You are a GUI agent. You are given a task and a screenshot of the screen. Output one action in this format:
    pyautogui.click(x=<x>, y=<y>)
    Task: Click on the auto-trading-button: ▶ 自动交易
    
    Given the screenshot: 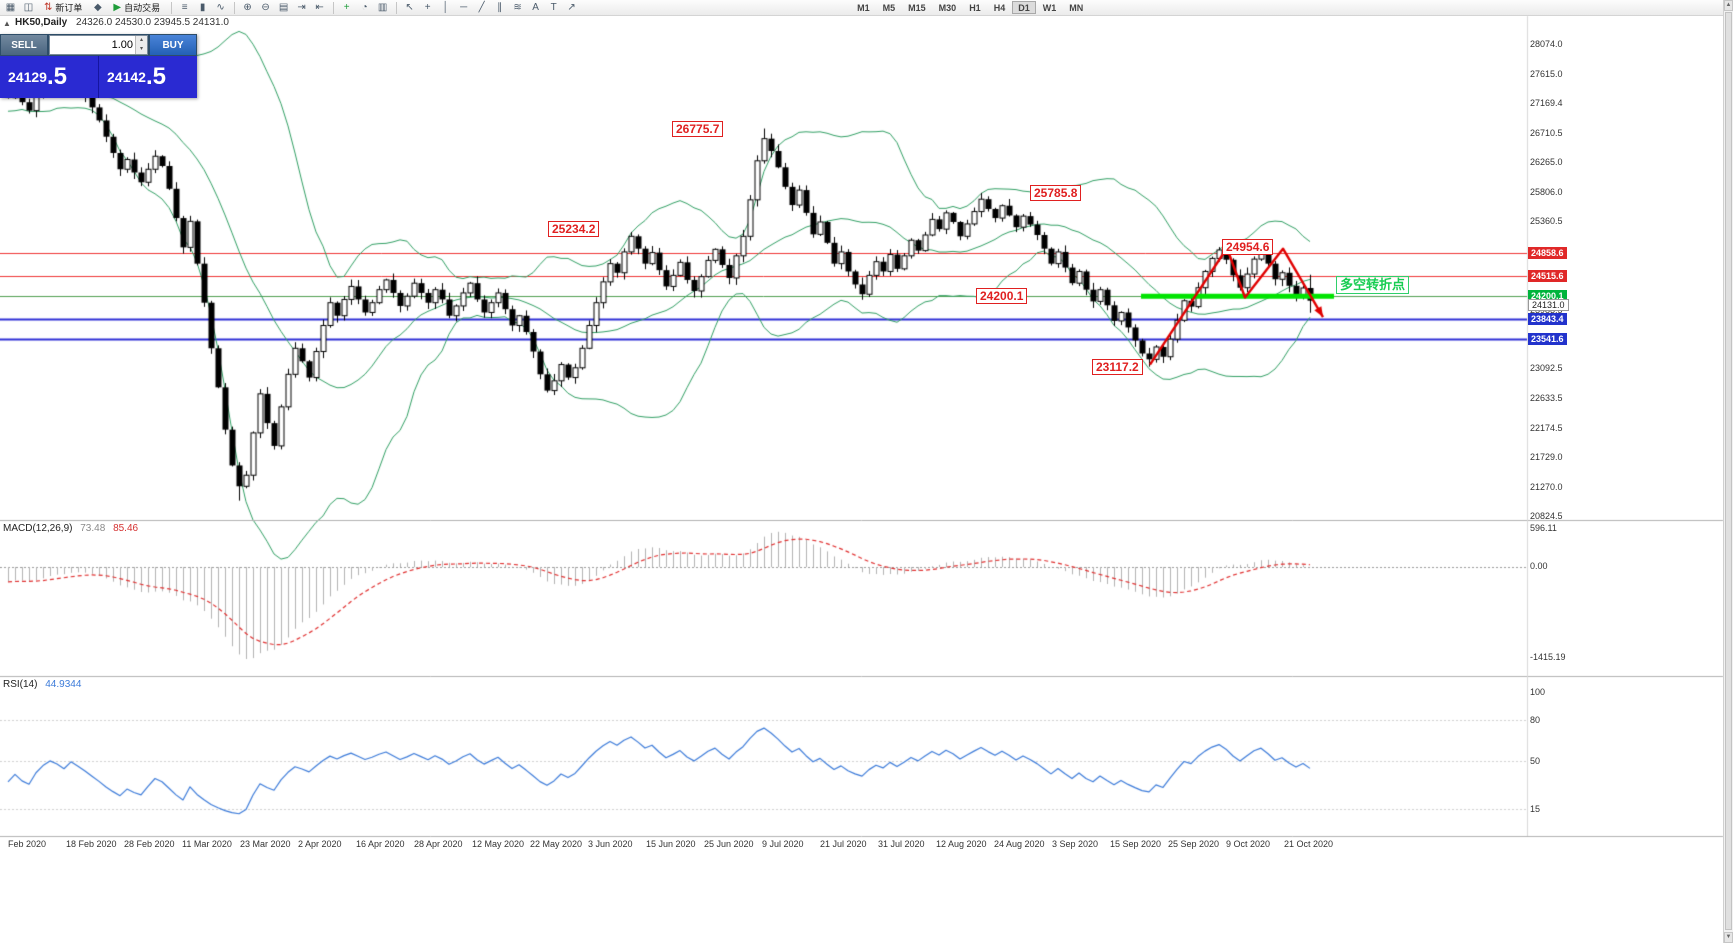 What is the action you would take?
    pyautogui.click(x=137, y=7)
    